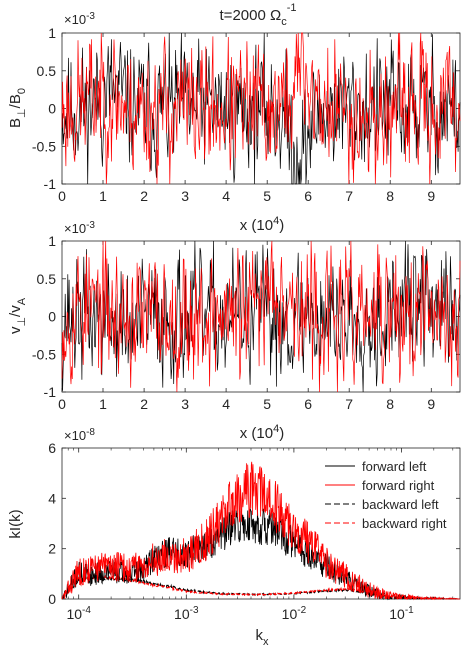  Describe the element at coordinates (404, 523) in the screenshot. I see `legend-label-backward-right: backward right` at that location.